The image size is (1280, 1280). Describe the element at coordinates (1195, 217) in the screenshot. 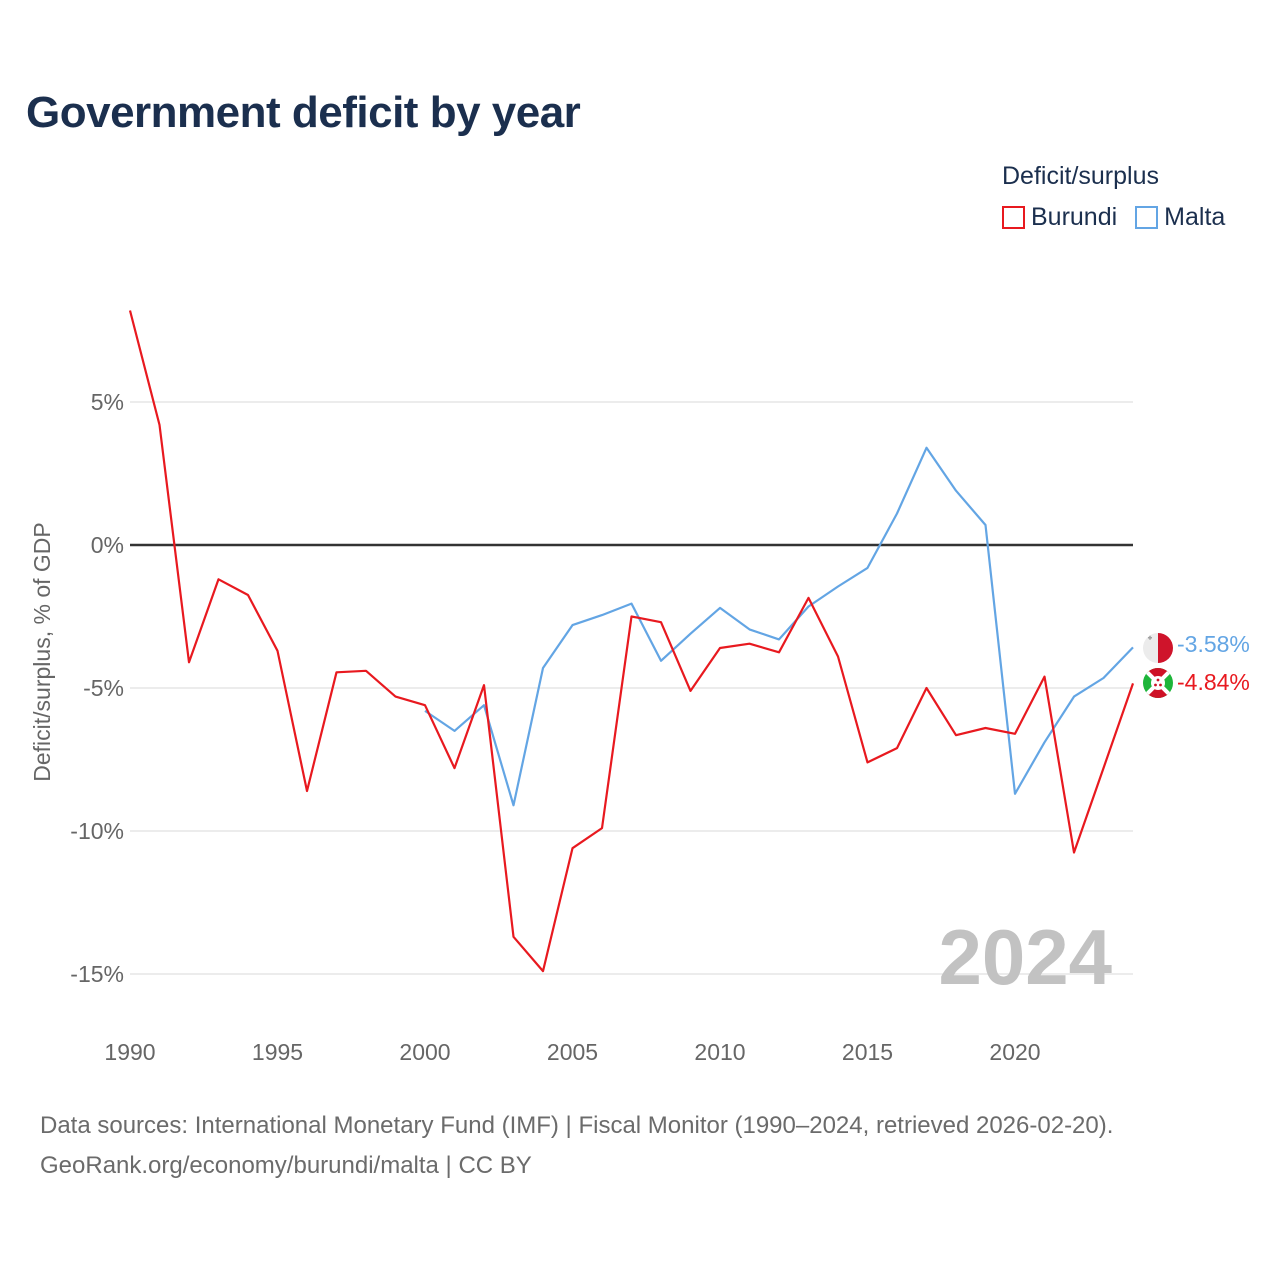

I see `legend-label-malta: Malta` at that location.